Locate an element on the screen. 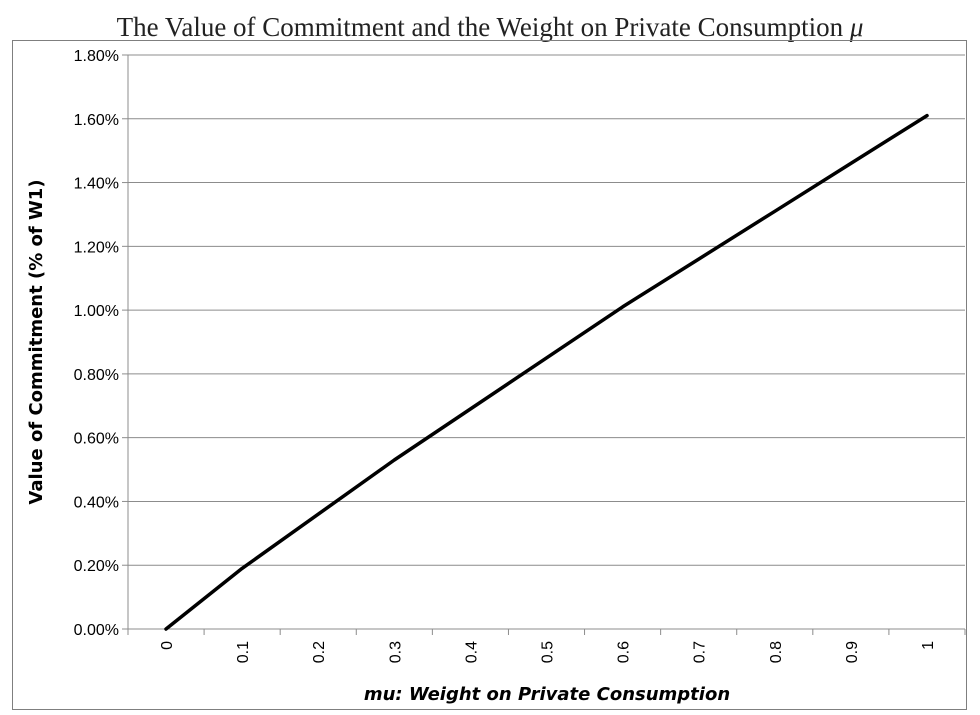  x-tick-label: 0.3 is located at coordinates (395, 652).